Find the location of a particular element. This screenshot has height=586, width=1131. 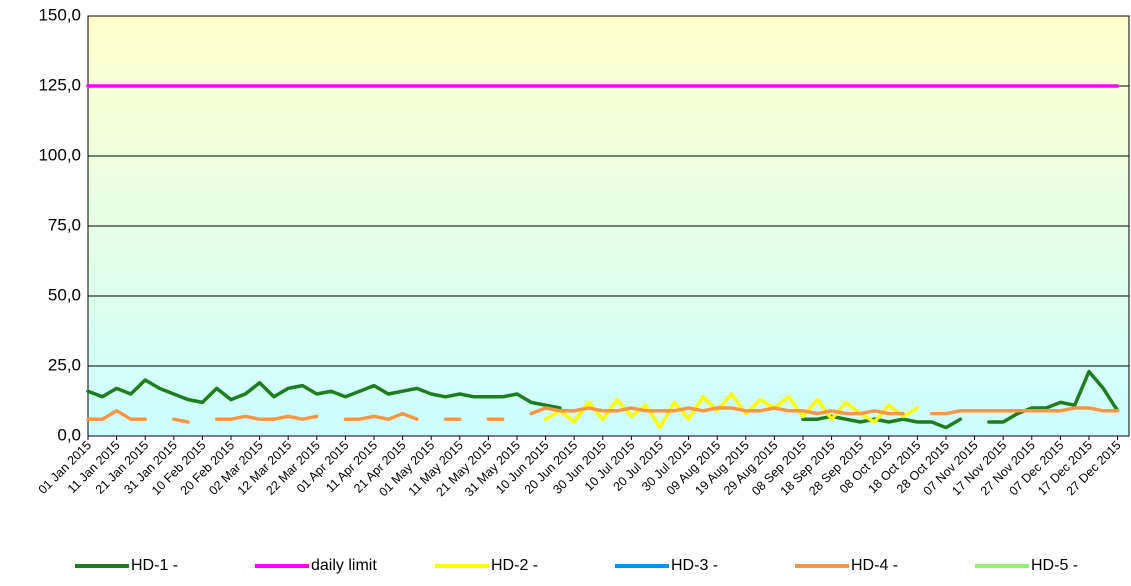

y-tick-label: 50,0 is located at coordinates (64, 294).